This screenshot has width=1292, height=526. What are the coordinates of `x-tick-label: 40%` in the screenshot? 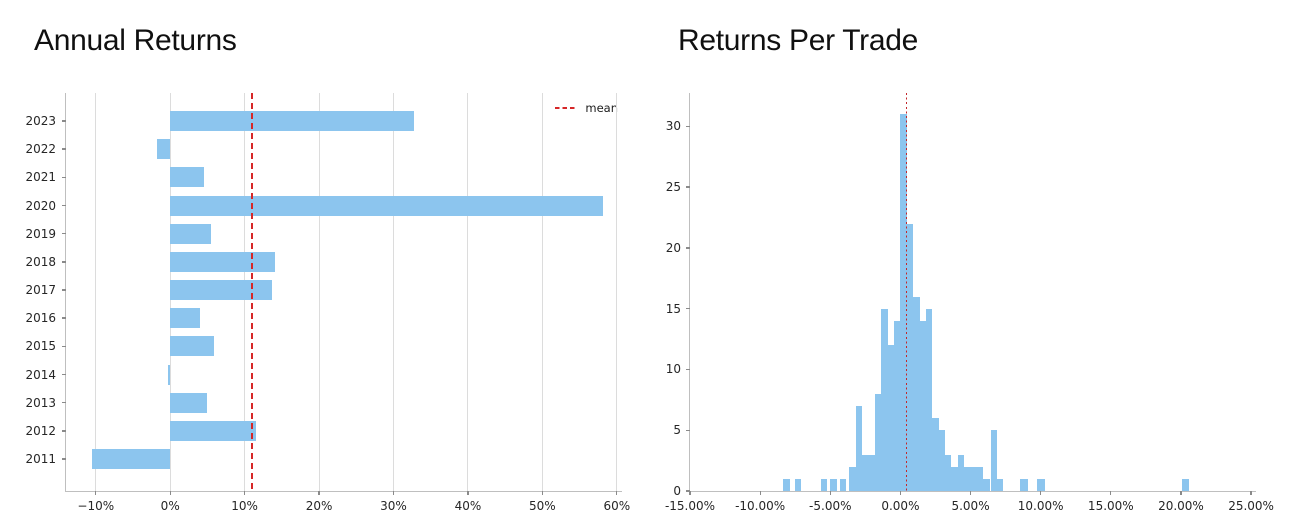 It's located at (468, 506).